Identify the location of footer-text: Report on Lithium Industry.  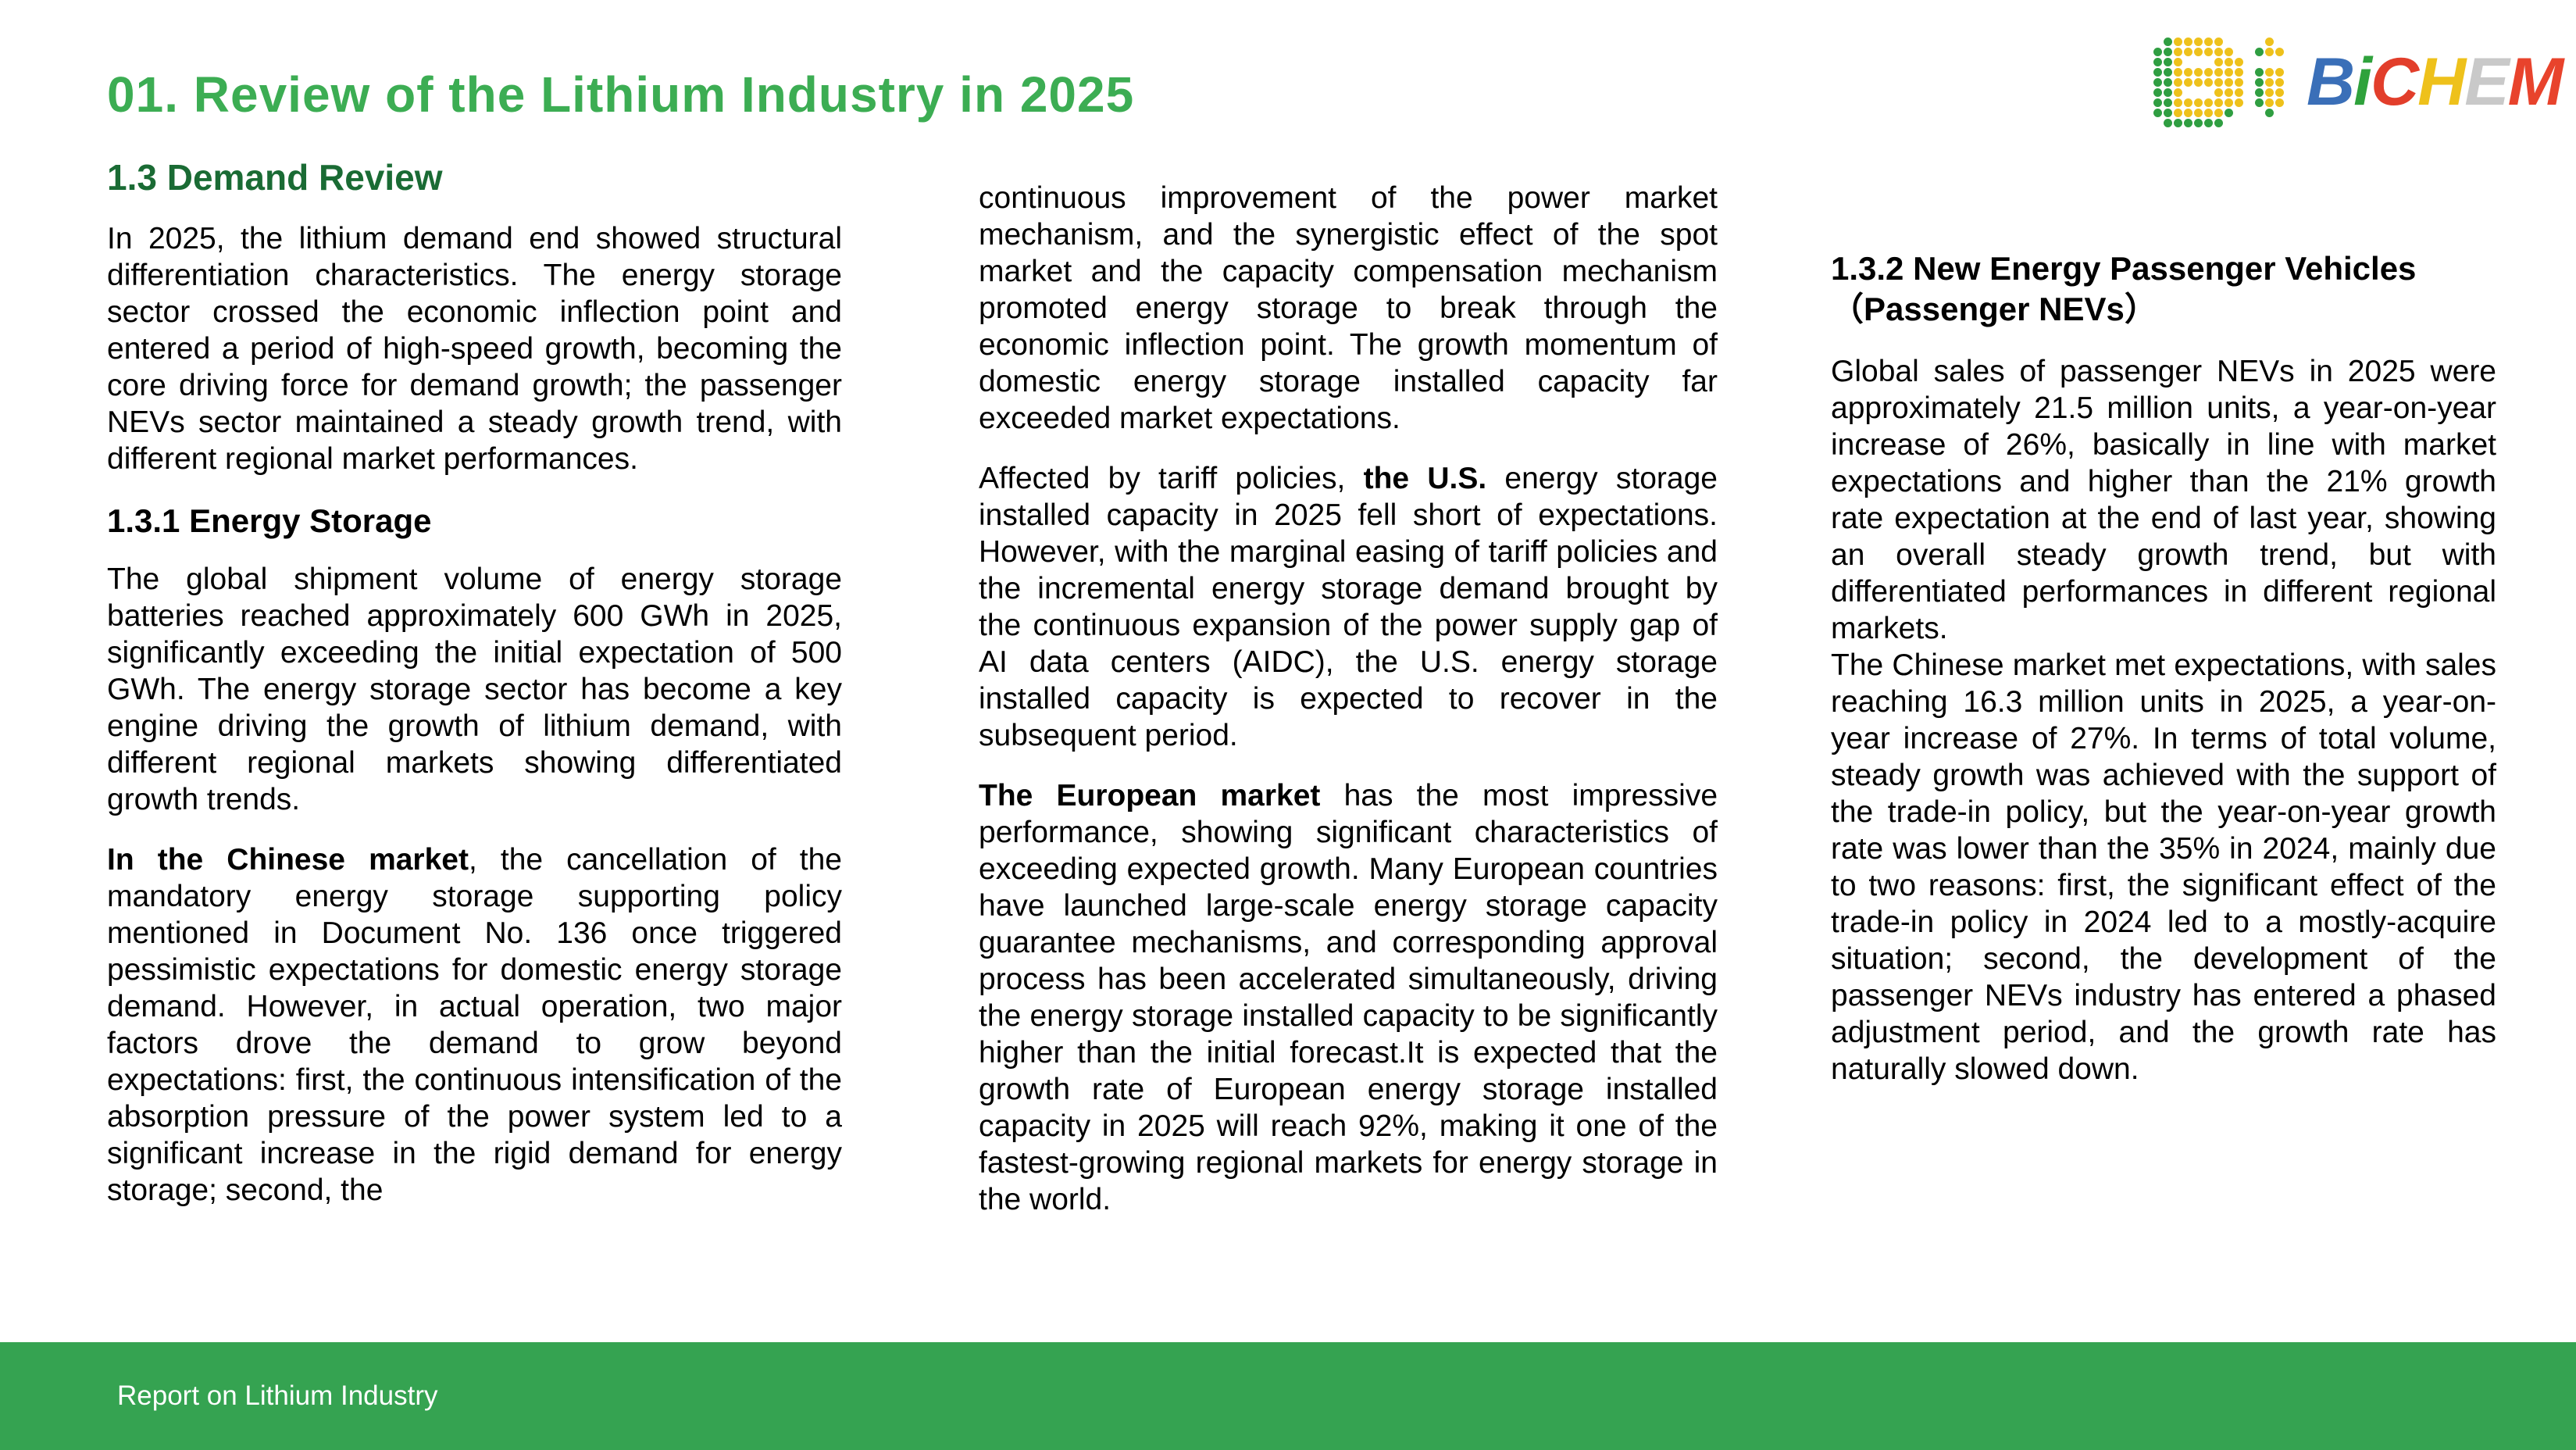
(277, 1395).